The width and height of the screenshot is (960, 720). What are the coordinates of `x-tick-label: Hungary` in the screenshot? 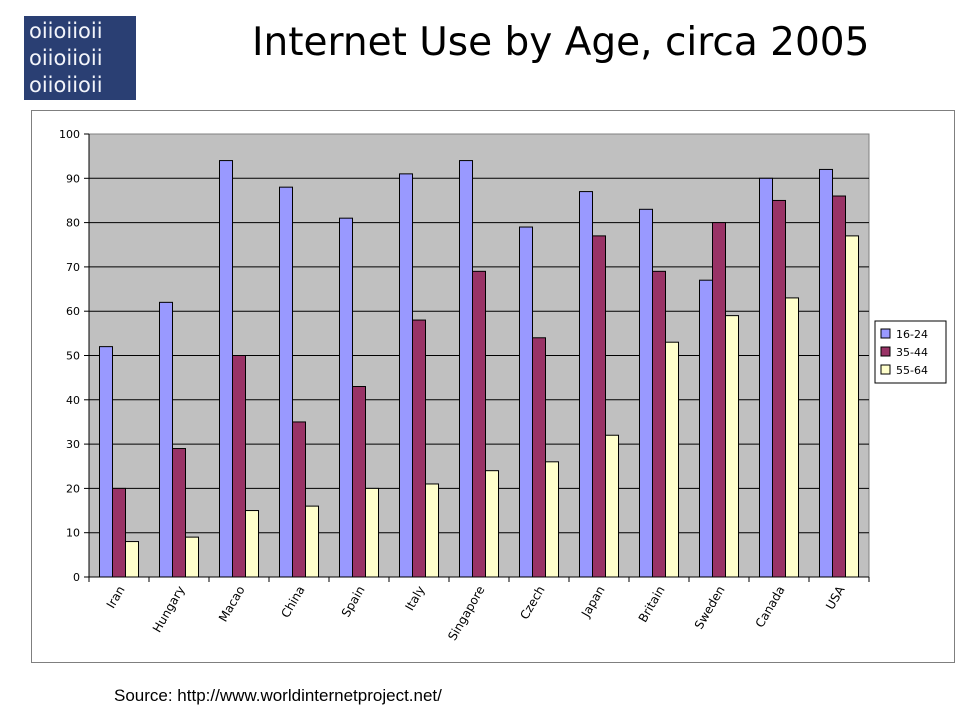 It's located at (169, 609).